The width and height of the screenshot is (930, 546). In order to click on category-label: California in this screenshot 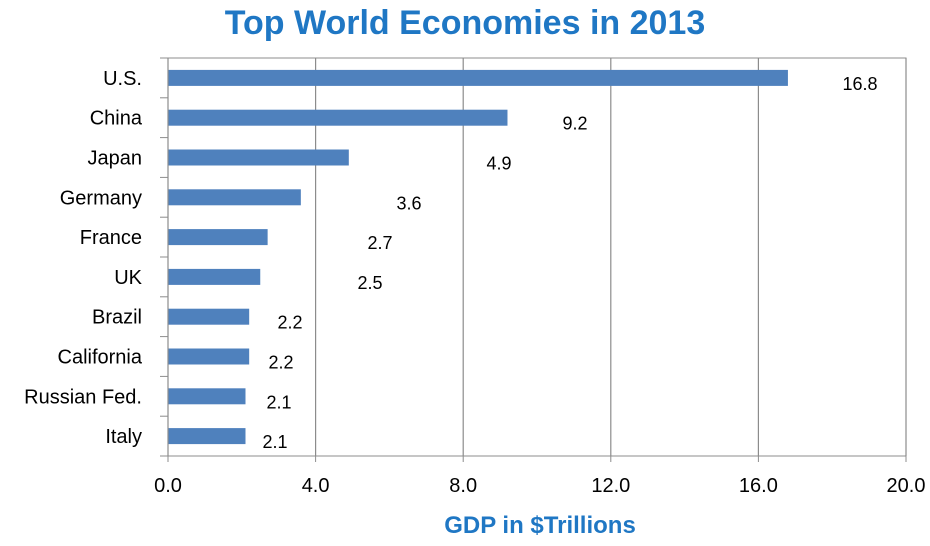, I will do `click(100, 358)`.